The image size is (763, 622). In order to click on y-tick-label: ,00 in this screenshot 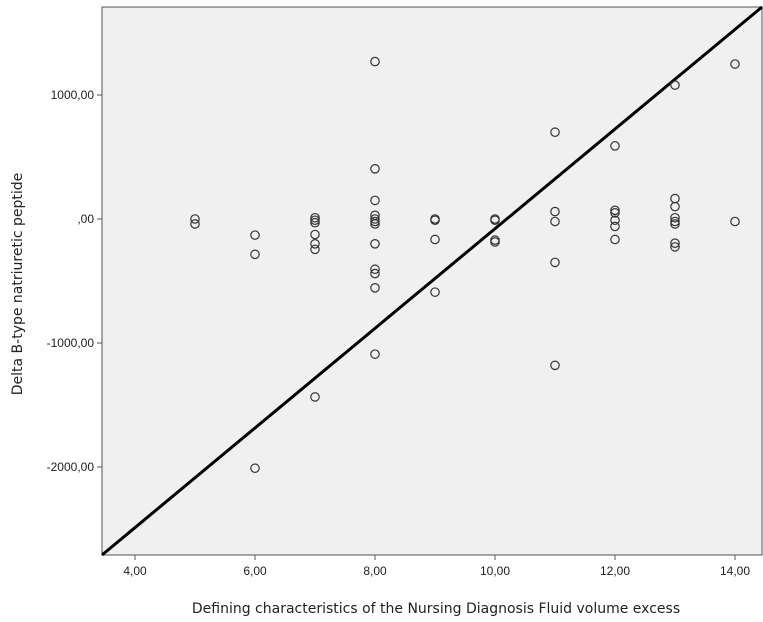, I will do `click(85, 219)`.